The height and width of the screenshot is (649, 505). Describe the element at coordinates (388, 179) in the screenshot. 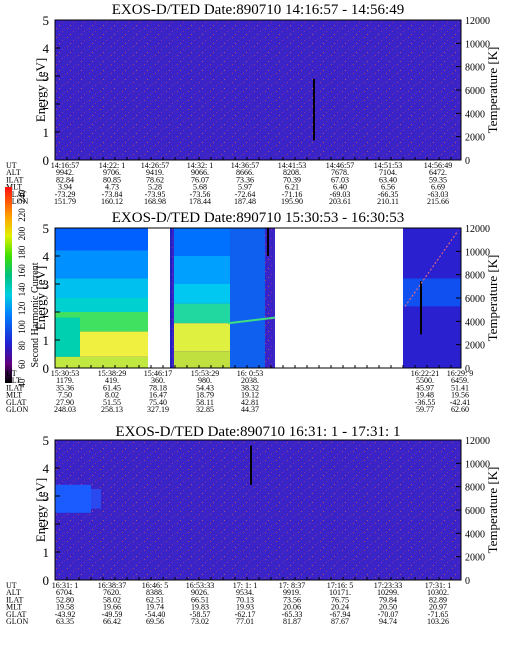

I see `orbit-cell: 63.40` at that location.